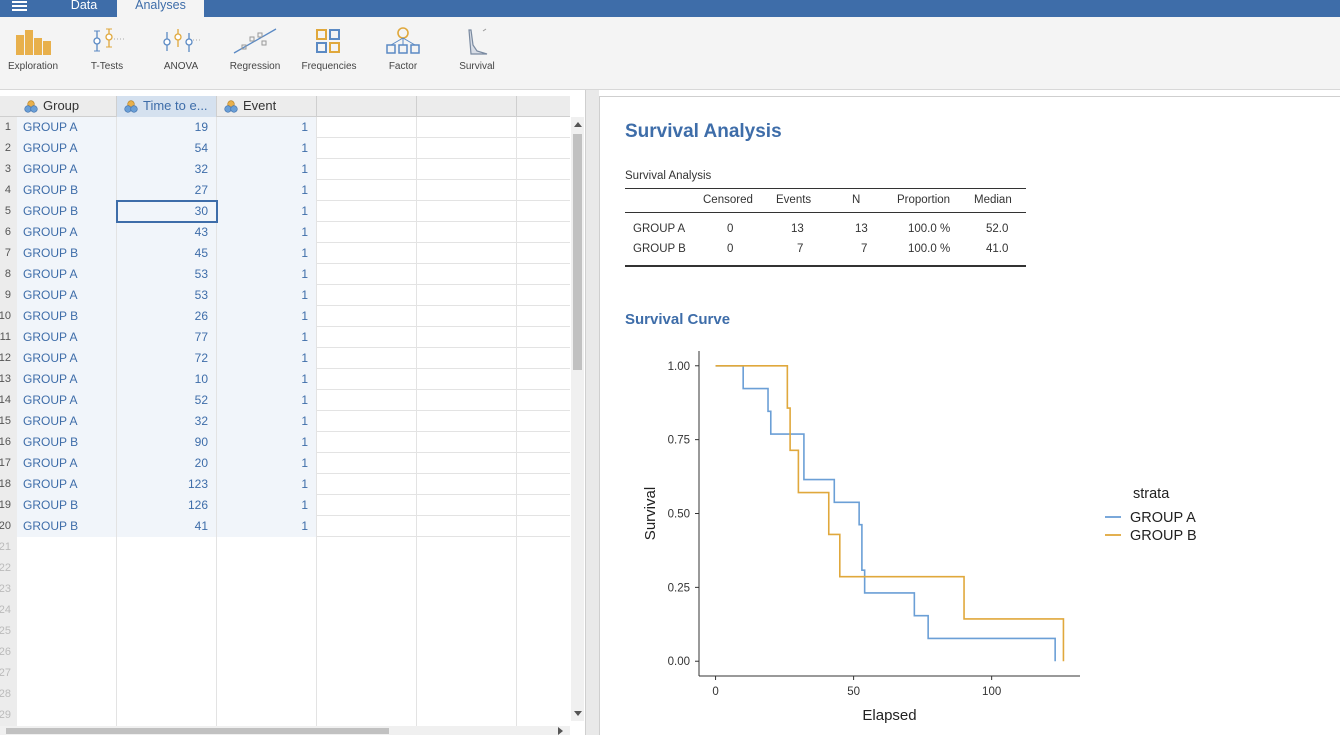  I want to click on row-number: 23, so click(8, 589).